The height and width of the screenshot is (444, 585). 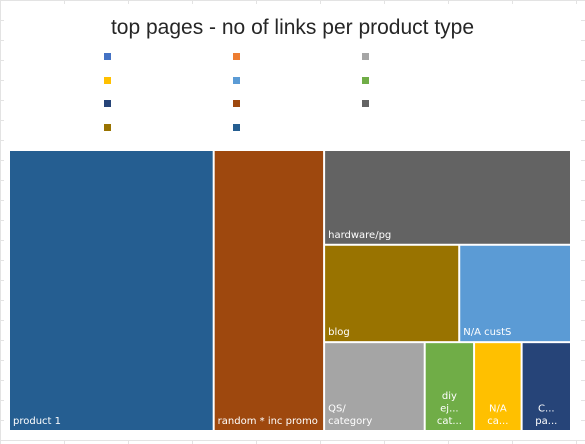 What do you see at coordinates (359, 235) in the screenshot?
I see `treemap-tile-label: hardware/pg` at bounding box center [359, 235].